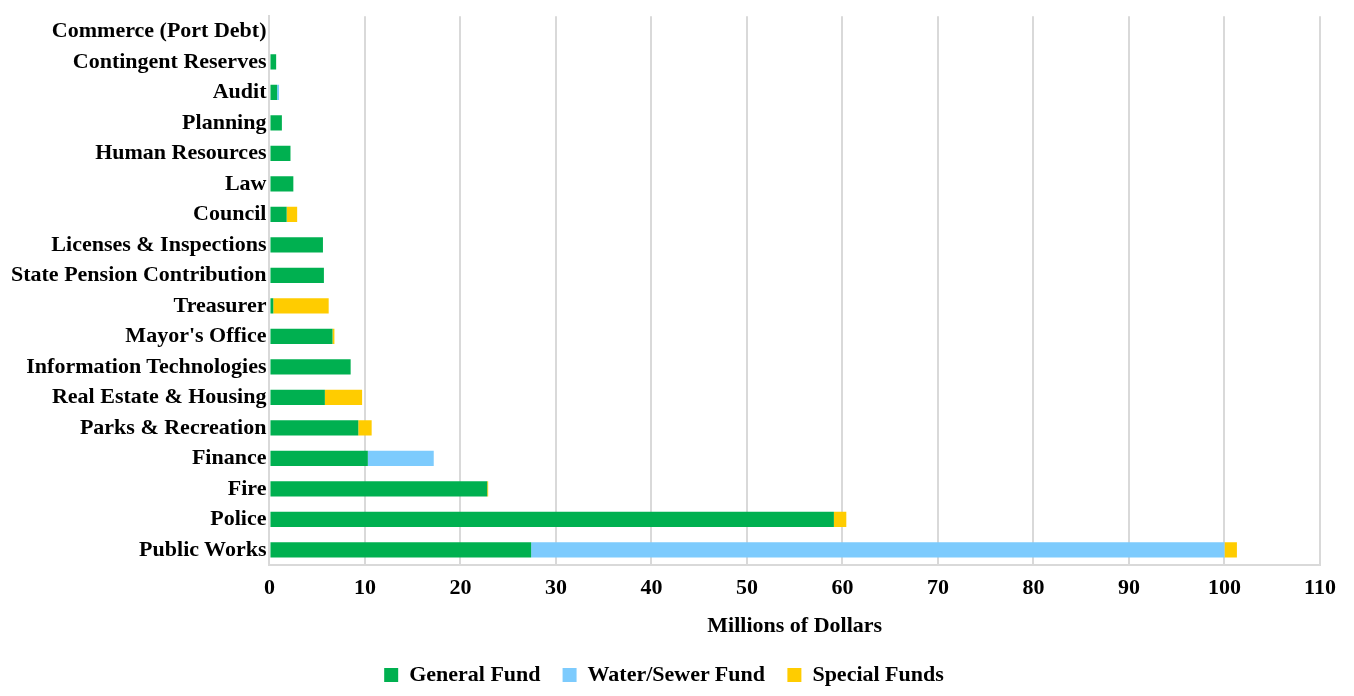 The height and width of the screenshot is (696, 1354). What do you see at coordinates (220, 304) in the screenshot?
I see `y-tick-label: Treasurer` at bounding box center [220, 304].